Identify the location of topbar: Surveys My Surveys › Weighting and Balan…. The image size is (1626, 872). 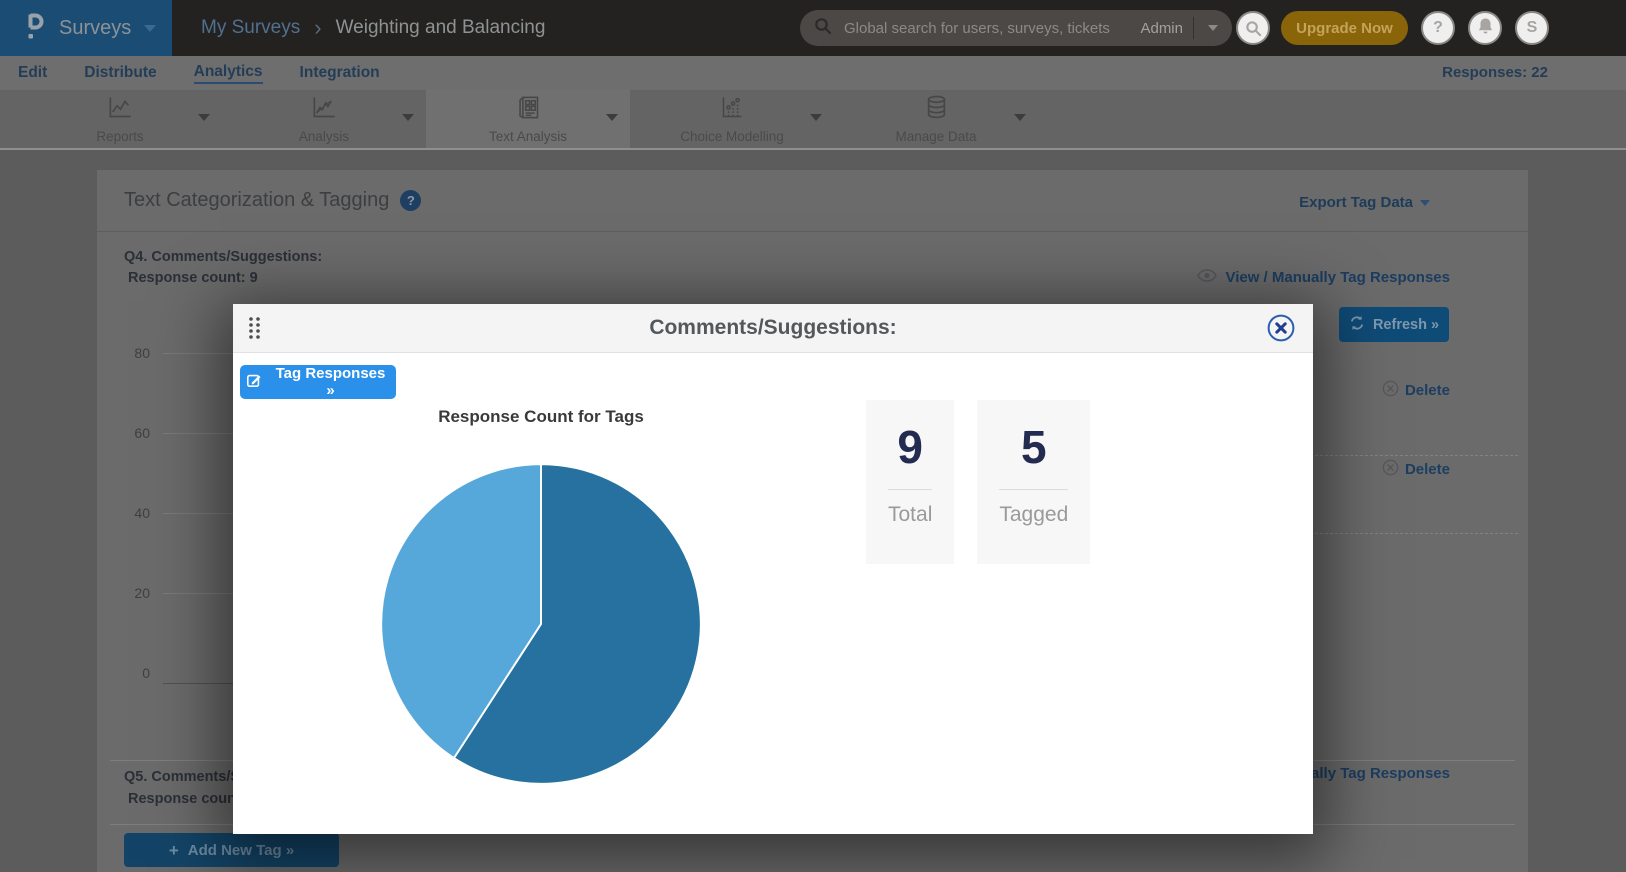
(813, 28).